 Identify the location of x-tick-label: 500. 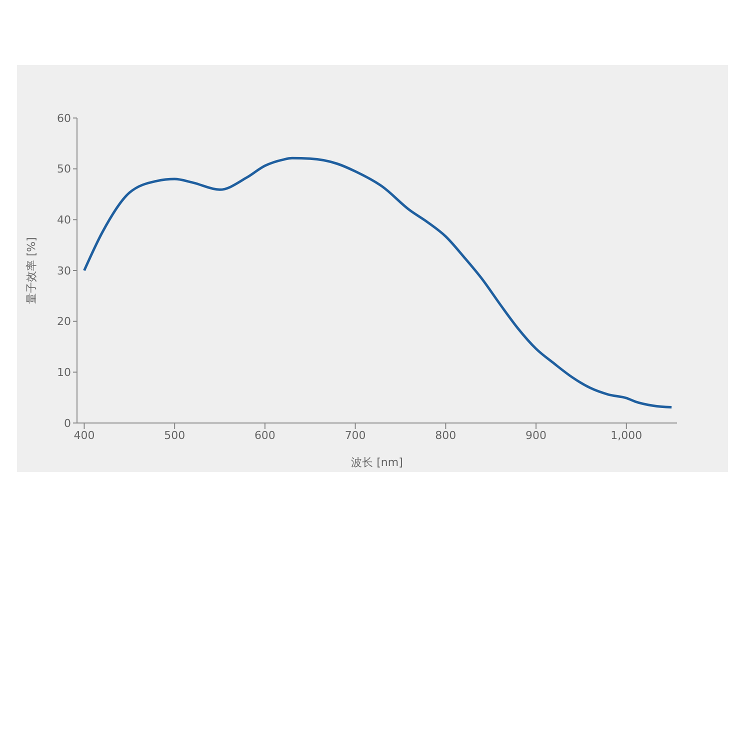
(175, 435).